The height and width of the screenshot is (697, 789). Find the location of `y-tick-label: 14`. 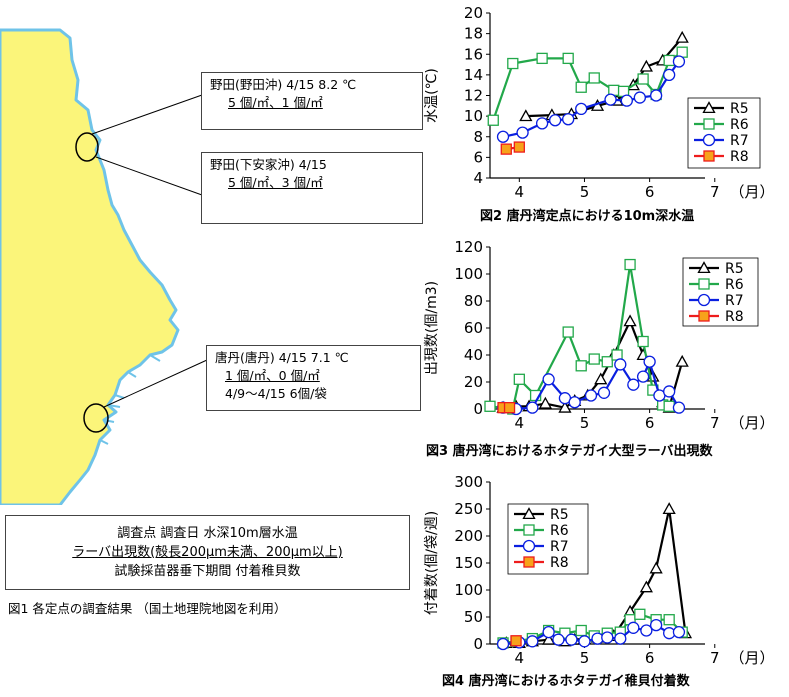

y-tick-label: 14 is located at coordinates (473, 75).